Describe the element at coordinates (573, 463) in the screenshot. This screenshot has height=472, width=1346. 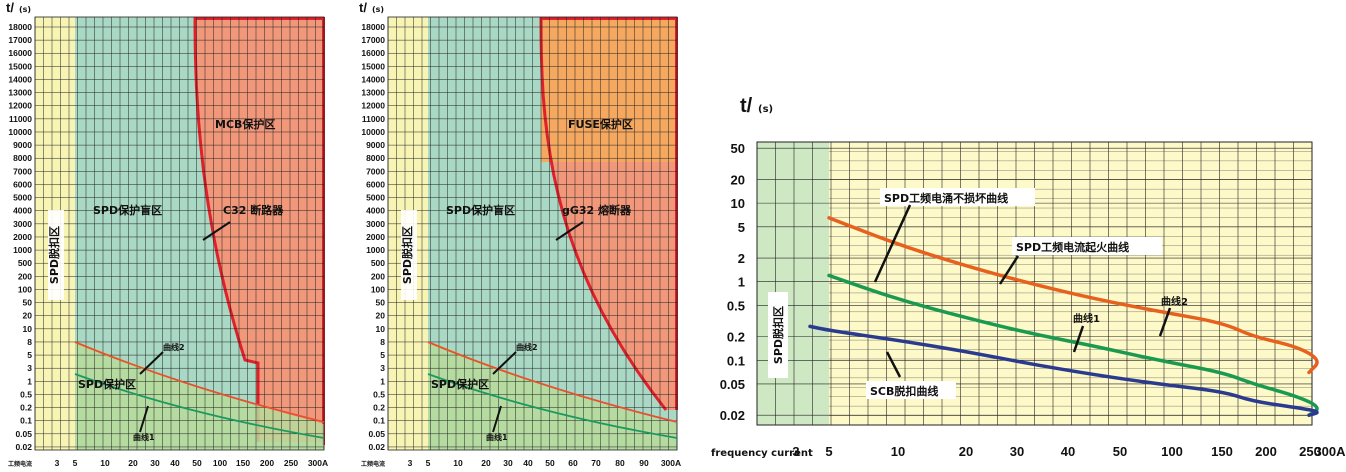
I see `x-tick: 60` at that location.